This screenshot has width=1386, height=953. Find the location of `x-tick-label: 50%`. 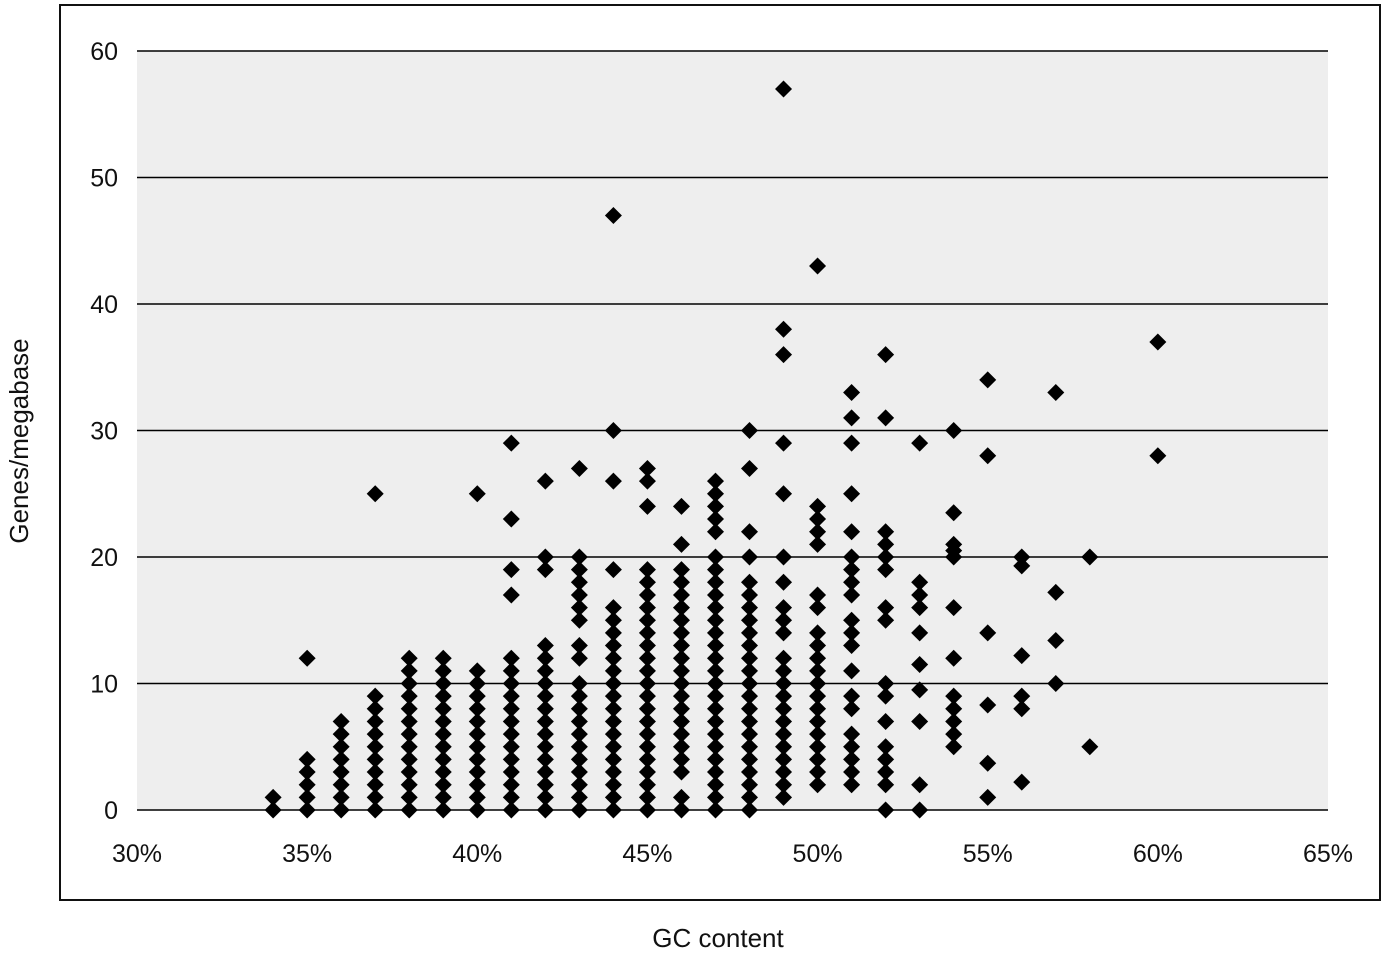

x-tick-label: 50% is located at coordinates (818, 854).